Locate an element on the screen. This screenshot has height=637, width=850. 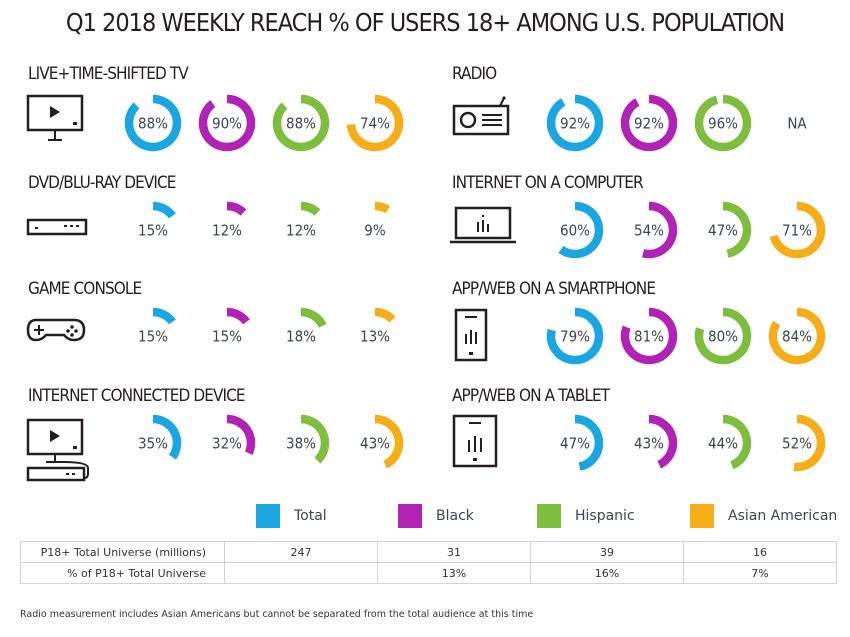
donut-label-app-web-on-a-tablet-hispanic: 44% is located at coordinates (723, 444).